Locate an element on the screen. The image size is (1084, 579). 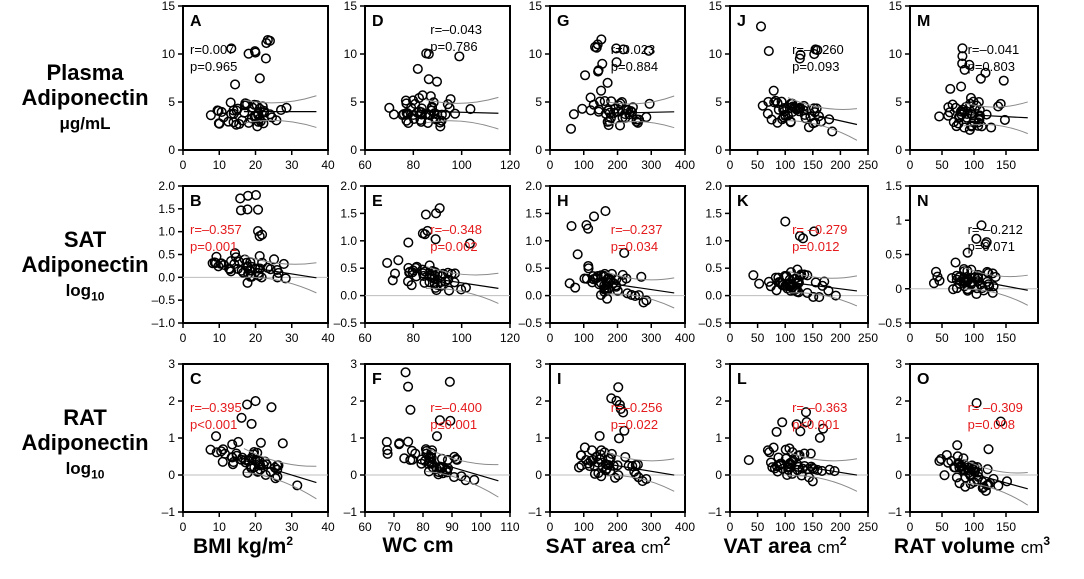
panel-letter: G is located at coordinates (563, 21).